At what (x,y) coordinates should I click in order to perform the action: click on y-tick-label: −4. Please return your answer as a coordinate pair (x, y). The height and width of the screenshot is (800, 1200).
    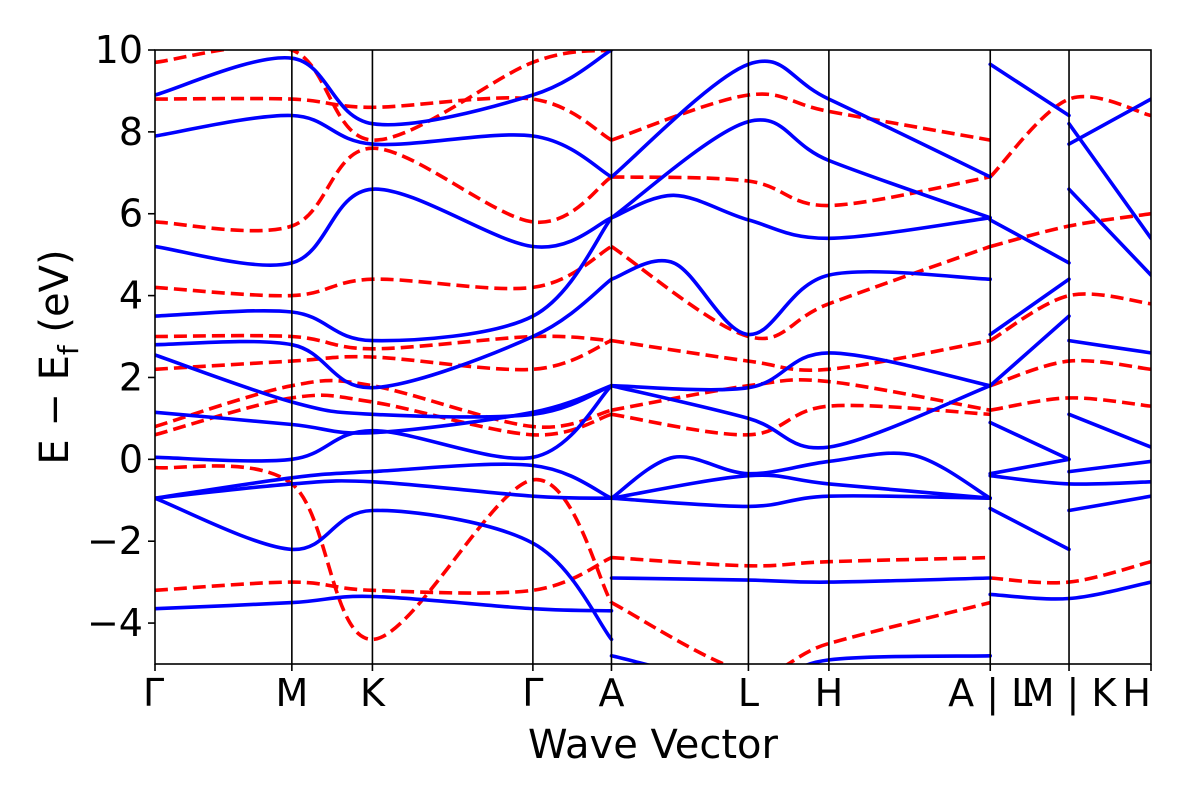
    Looking at the image, I should click on (115, 623).